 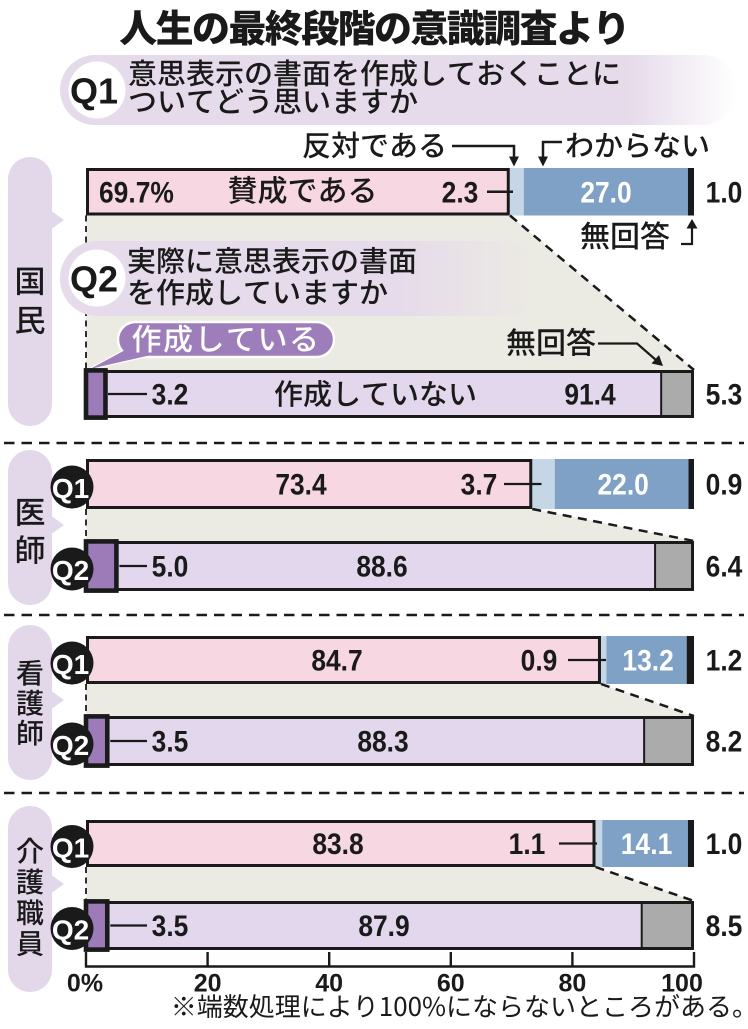 What do you see at coordinates (646, 844) in the screenshot?
I see `svg-text: 14.1` at bounding box center [646, 844].